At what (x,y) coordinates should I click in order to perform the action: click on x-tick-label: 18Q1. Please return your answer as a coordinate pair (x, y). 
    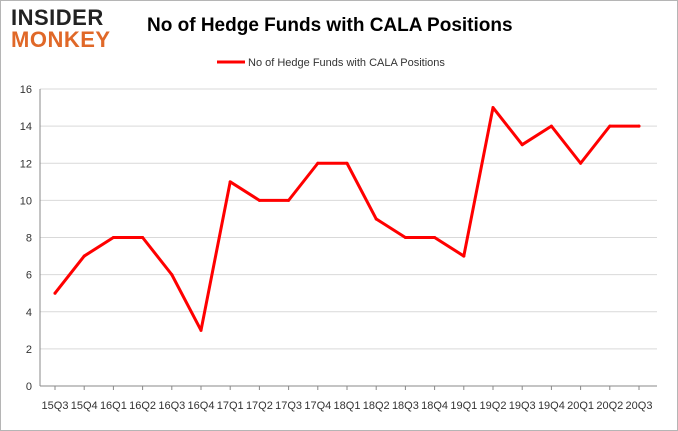
    Looking at the image, I should click on (347, 406).